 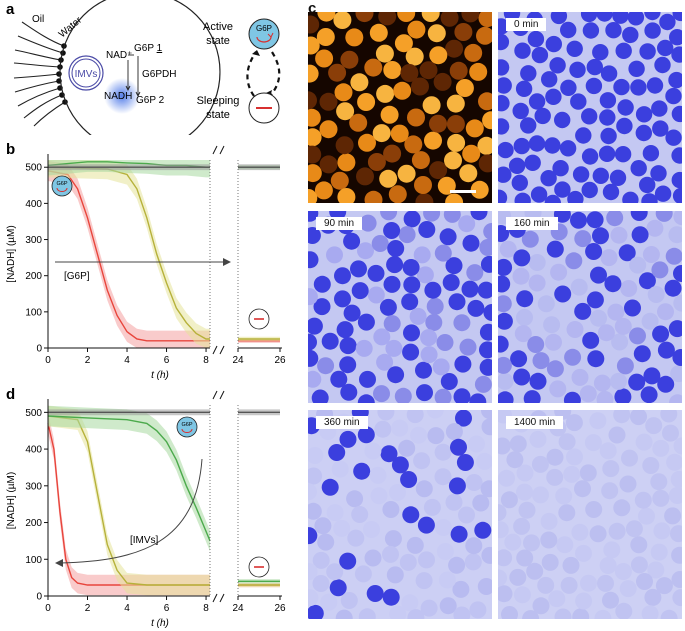 What do you see at coordinates (128, 253) in the screenshot?
I see `series-line` at bounding box center [128, 253].